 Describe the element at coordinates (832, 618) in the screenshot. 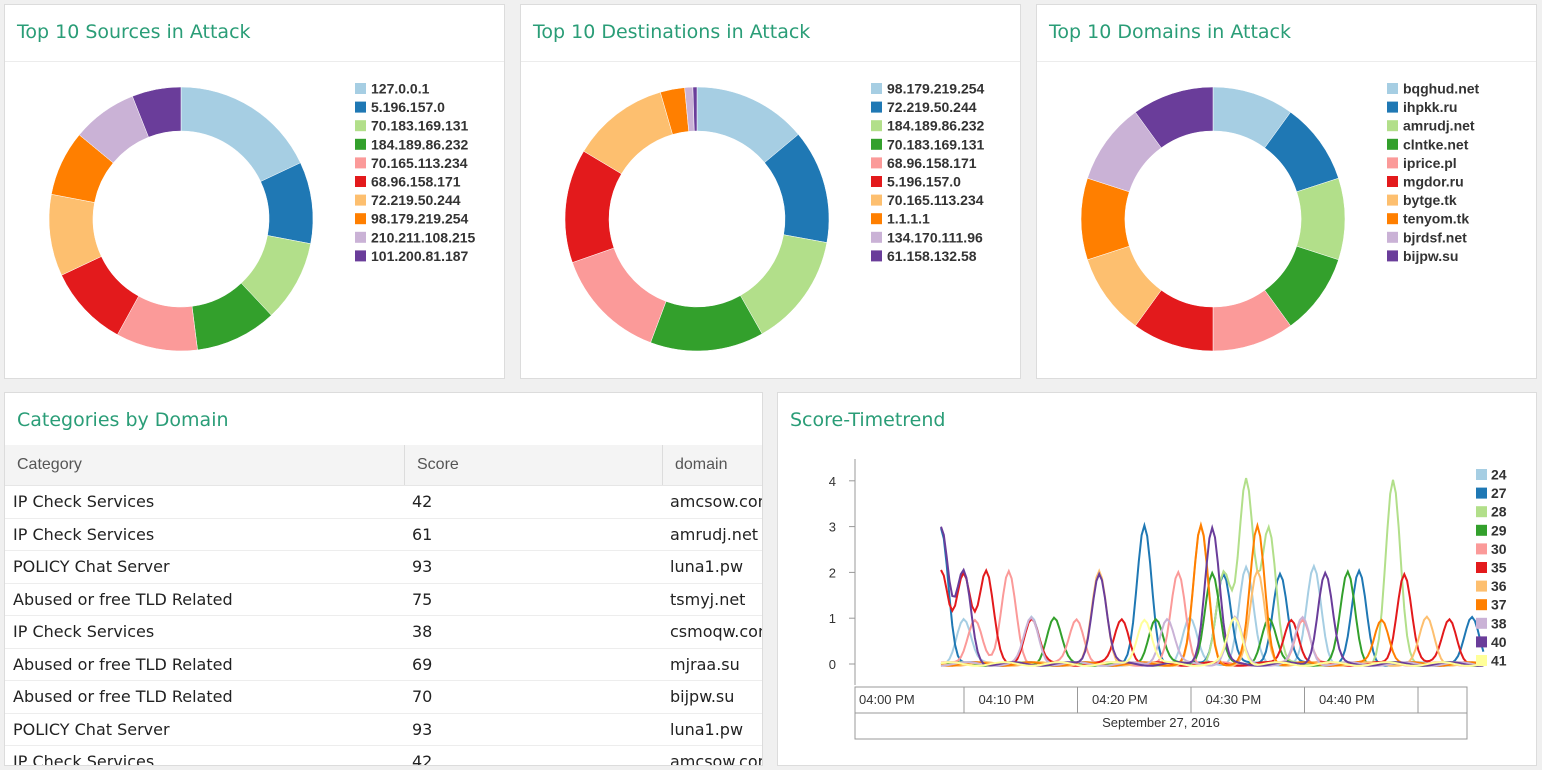

I see `y-tick-label: 1` at that location.